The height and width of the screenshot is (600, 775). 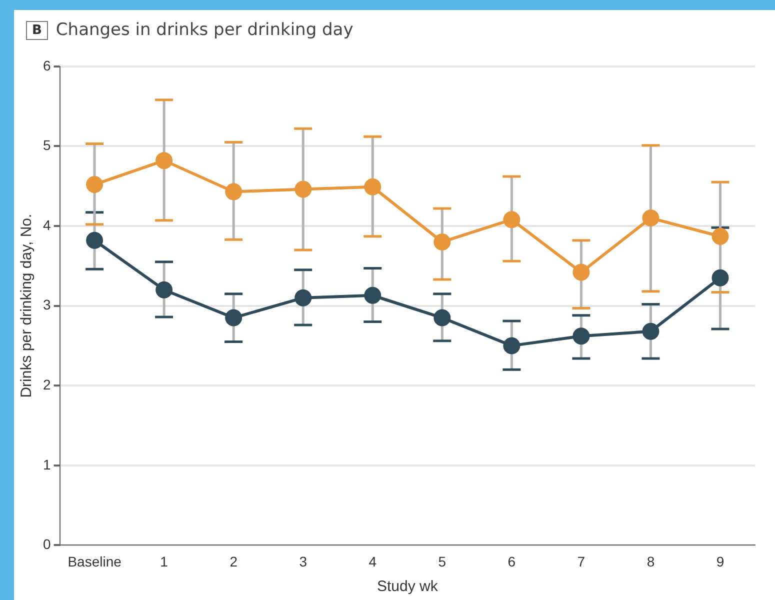 What do you see at coordinates (164, 561) in the screenshot?
I see `x-tick-label: 1` at bounding box center [164, 561].